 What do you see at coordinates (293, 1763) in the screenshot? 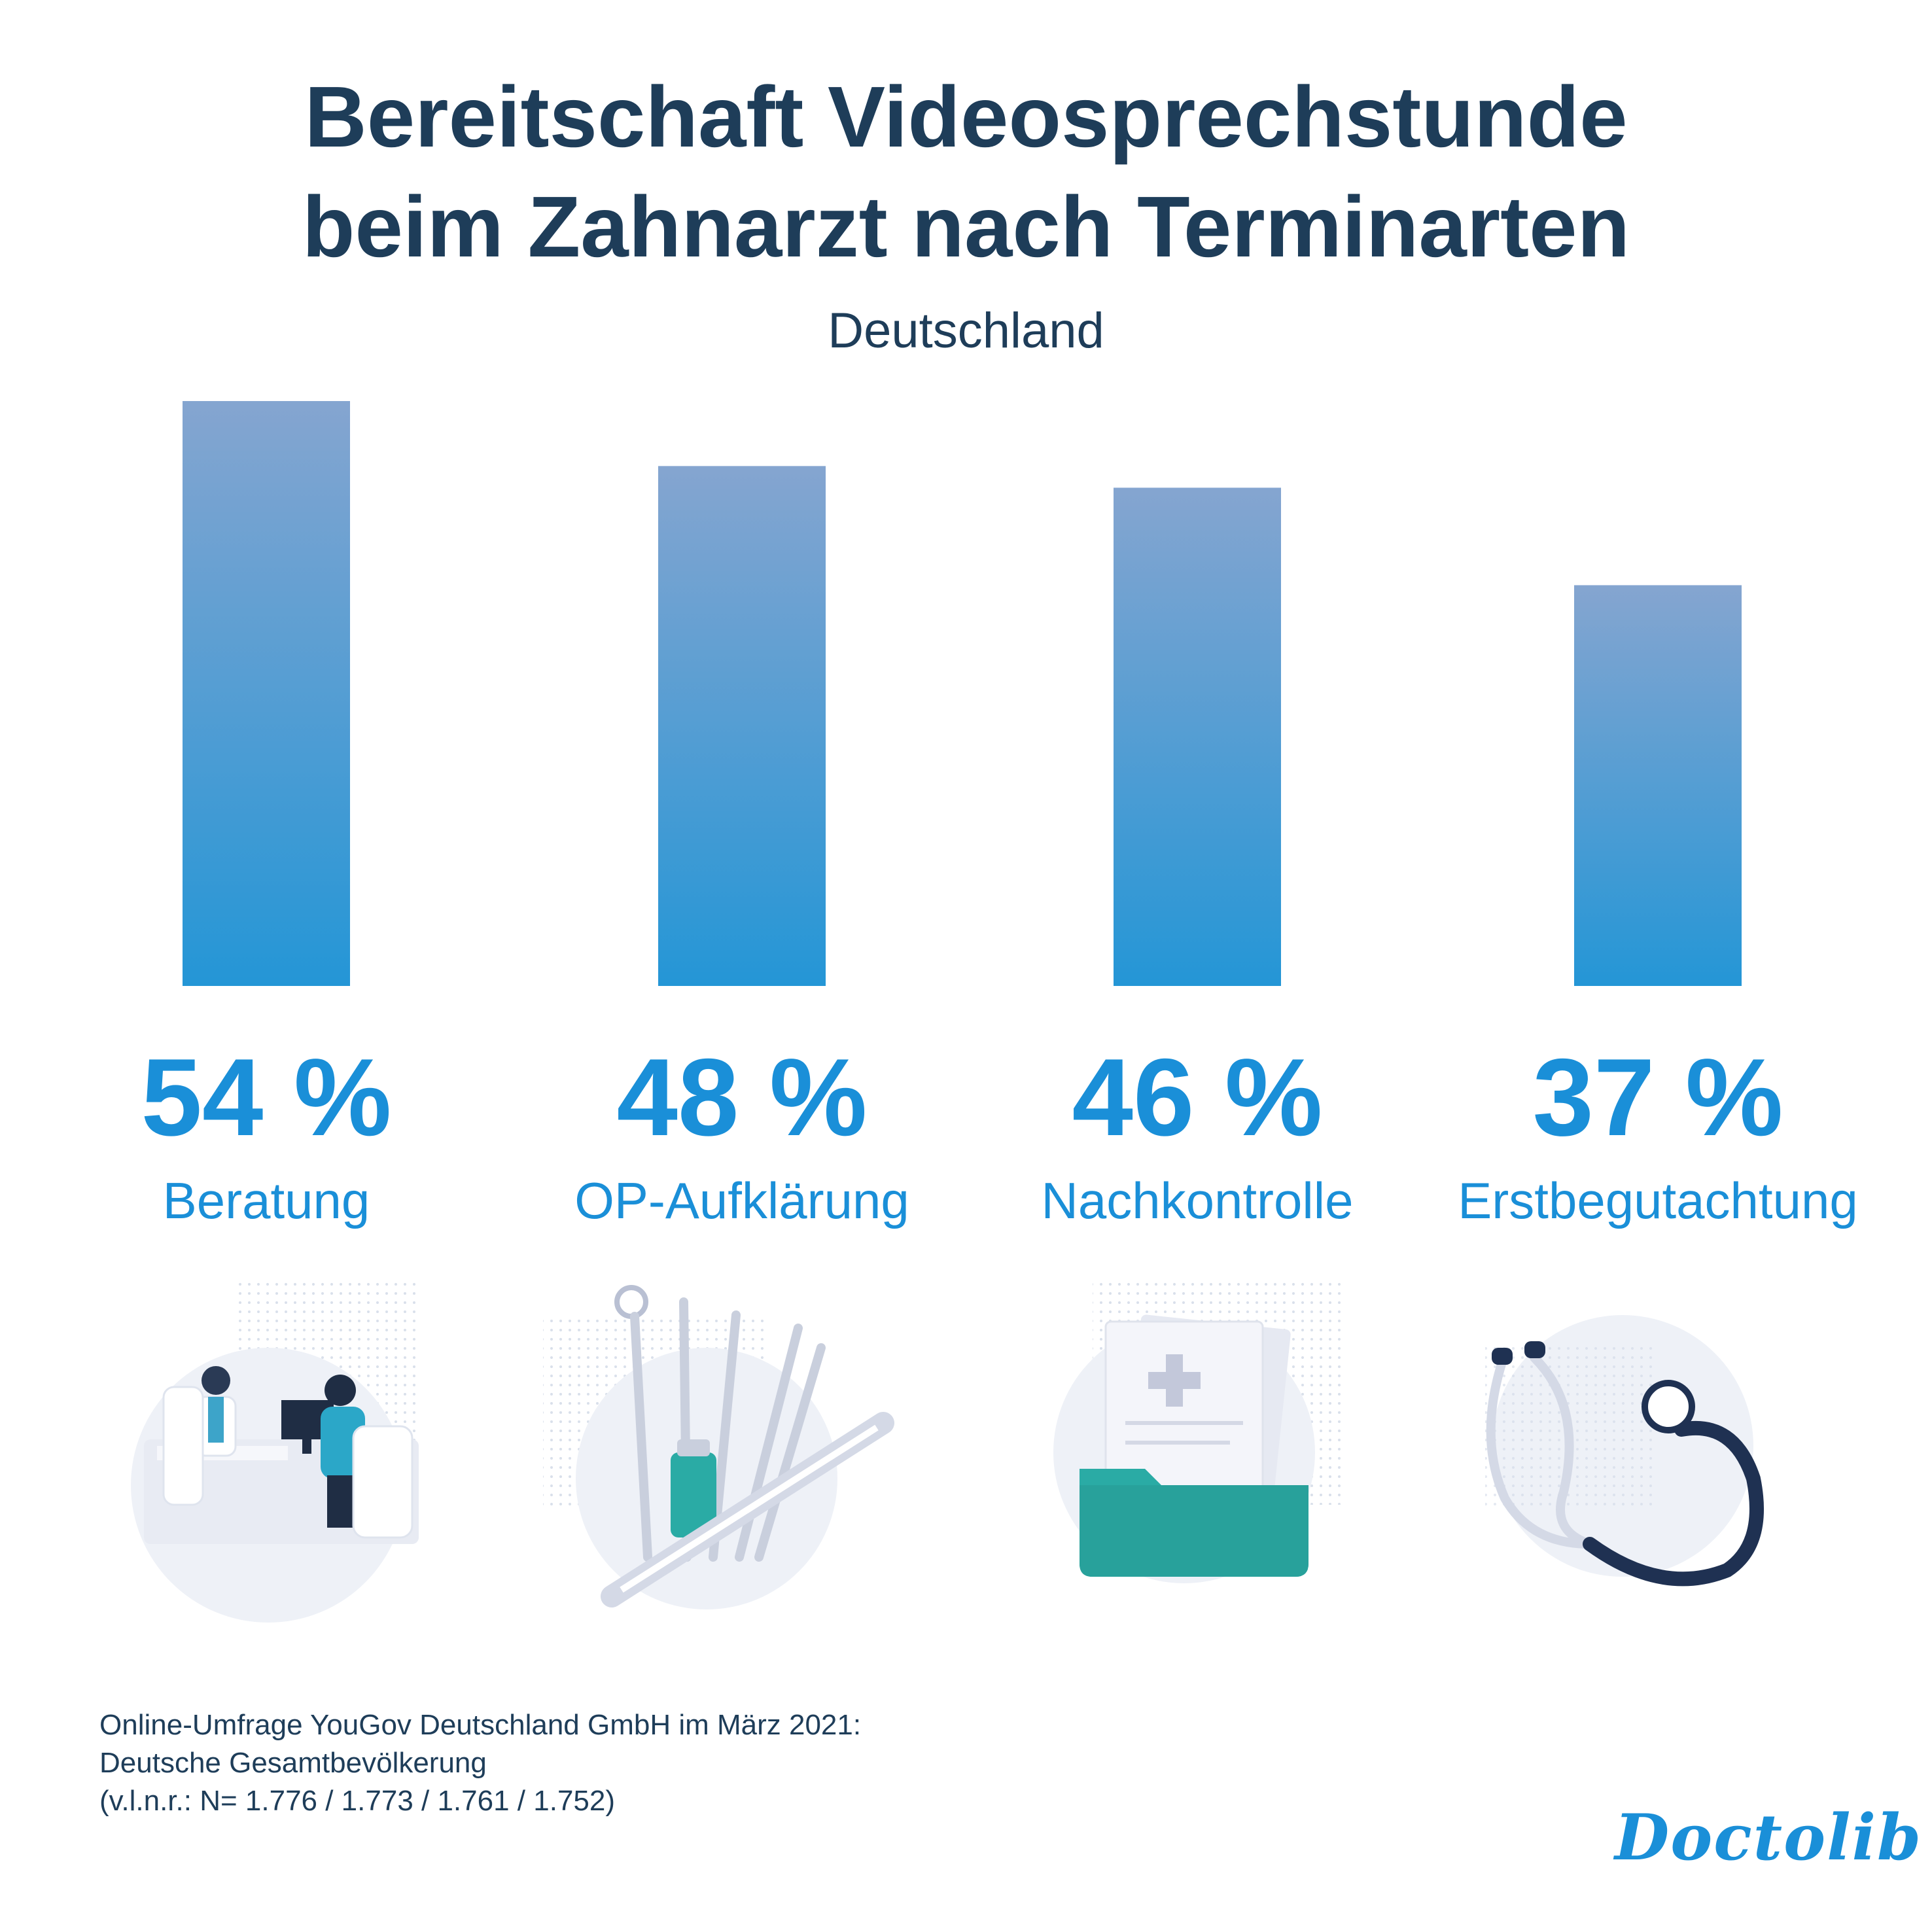
I see `source-line-2: Deutsche Gesamtbevölkerung` at bounding box center [293, 1763].